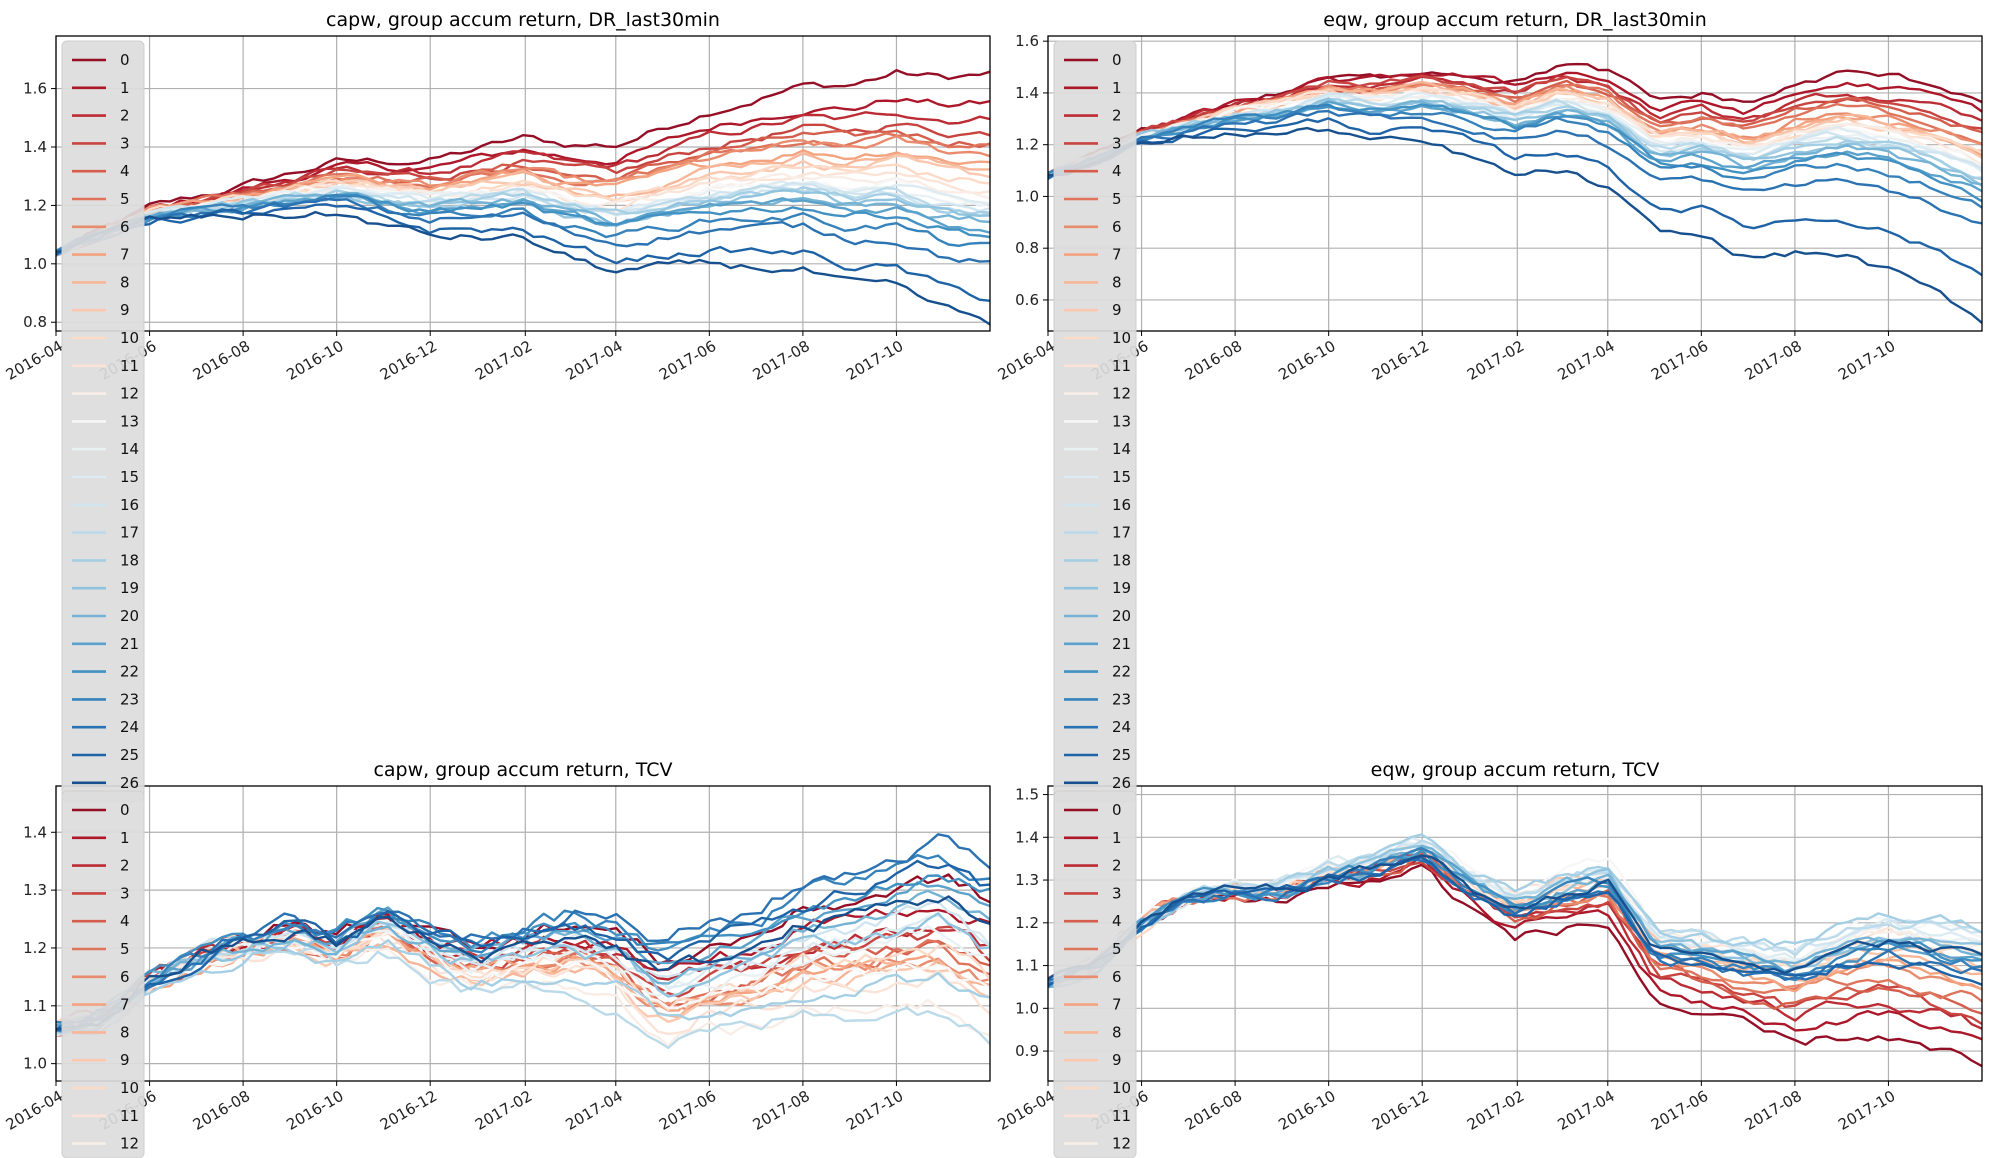  Describe the element at coordinates (523, 20) in the screenshot. I see `chart-title: capw, group accum return, DR_last30min` at that location.